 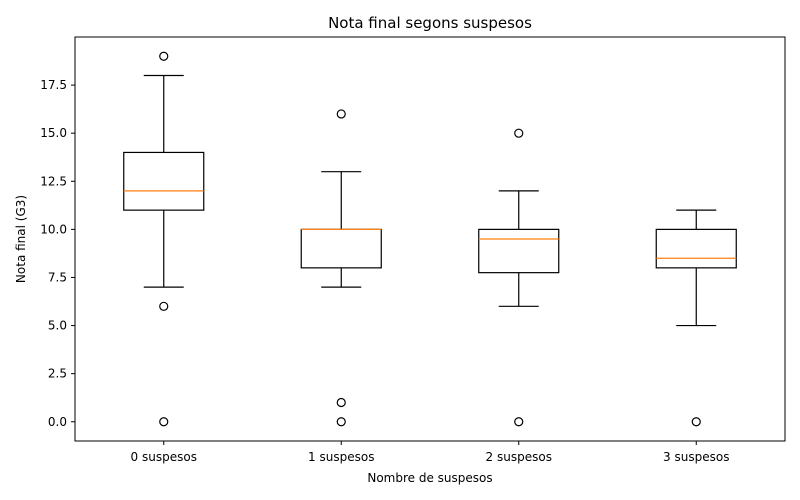 I want to click on y-axis-label: Nota final (G3), so click(x=21, y=239).